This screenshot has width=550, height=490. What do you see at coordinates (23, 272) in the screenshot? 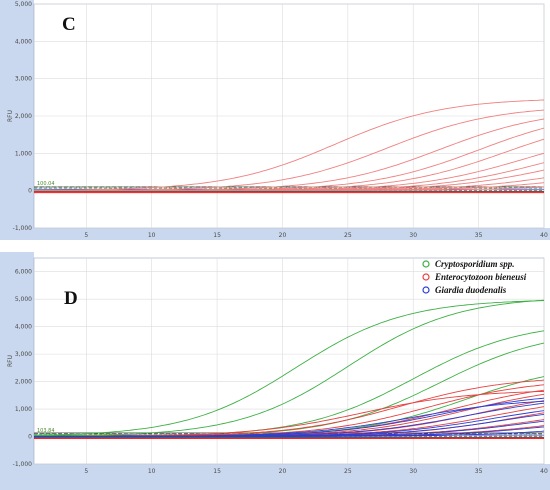
I see `y-tick-label: 6,000` at bounding box center [23, 272].